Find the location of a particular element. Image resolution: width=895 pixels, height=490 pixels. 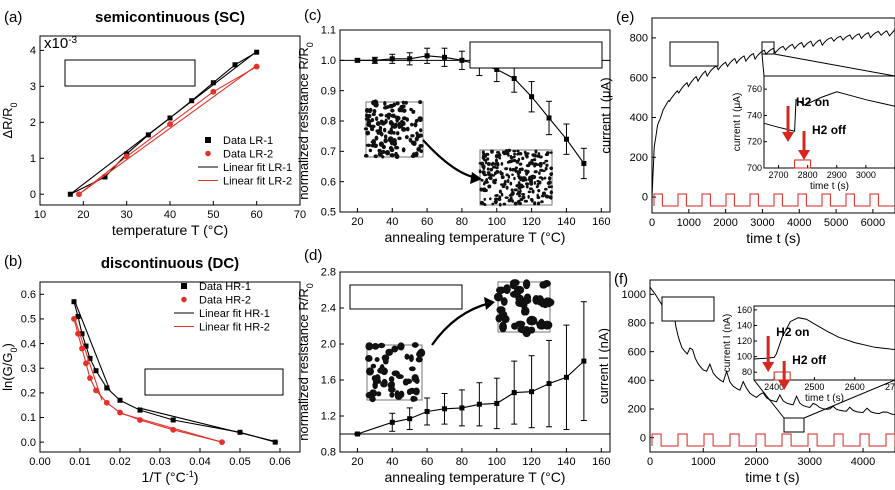

x-tick-label: 0 is located at coordinates (650, 462).